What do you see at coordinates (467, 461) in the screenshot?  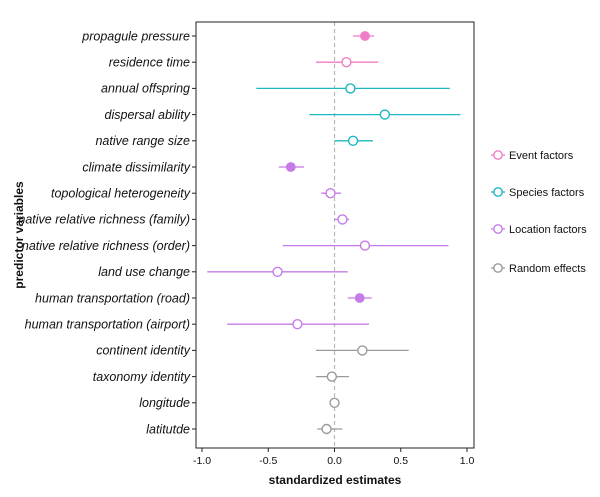 I see `x-tick-label: 1.0` at bounding box center [467, 461].